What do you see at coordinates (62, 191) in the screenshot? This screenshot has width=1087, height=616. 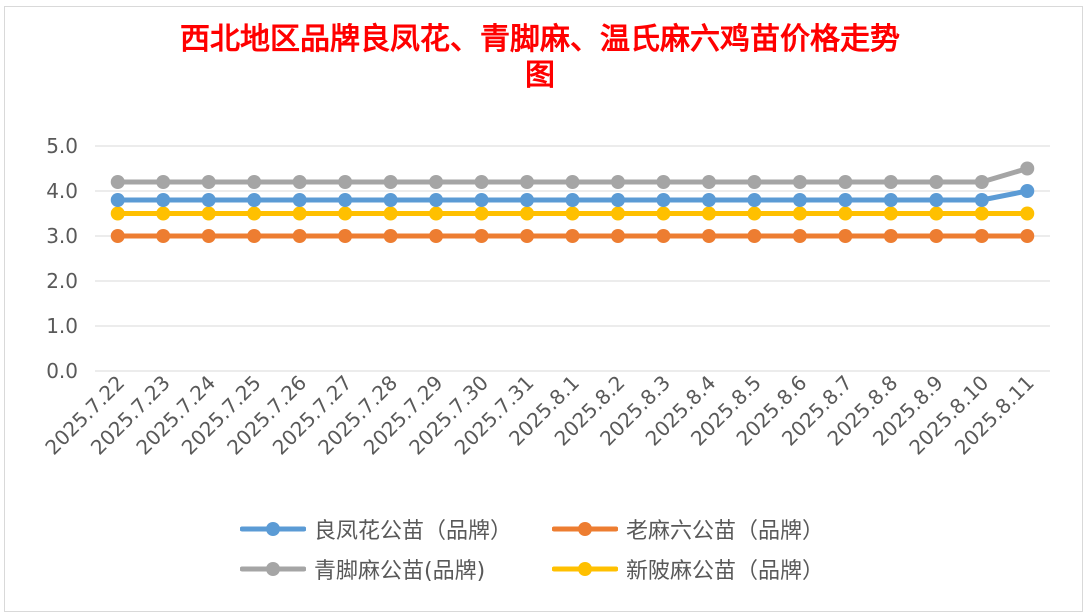 I see `y-tick-label: 4.0` at bounding box center [62, 191].